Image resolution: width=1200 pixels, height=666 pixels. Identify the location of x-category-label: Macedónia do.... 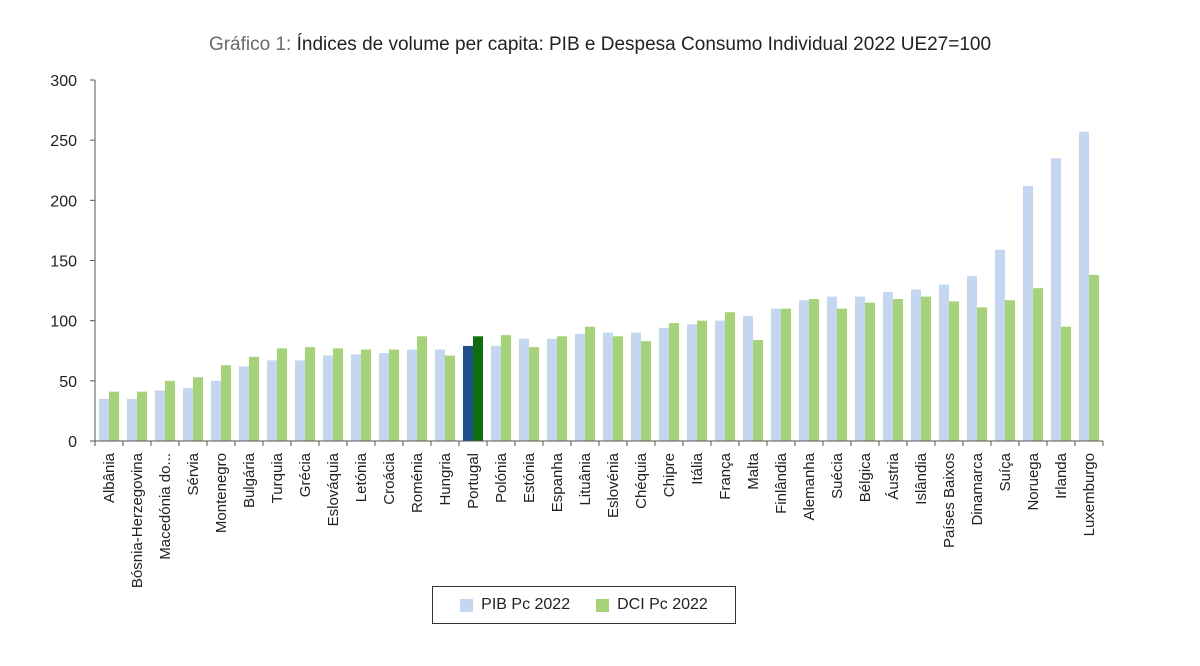
(165, 506).